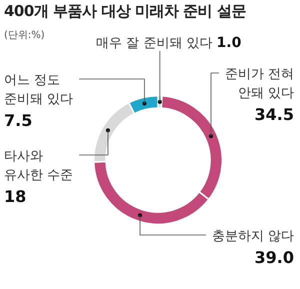  What do you see at coordinates (15, 196) in the screenshot?
I see `data-label: 18` at bounding box center [15, 196].